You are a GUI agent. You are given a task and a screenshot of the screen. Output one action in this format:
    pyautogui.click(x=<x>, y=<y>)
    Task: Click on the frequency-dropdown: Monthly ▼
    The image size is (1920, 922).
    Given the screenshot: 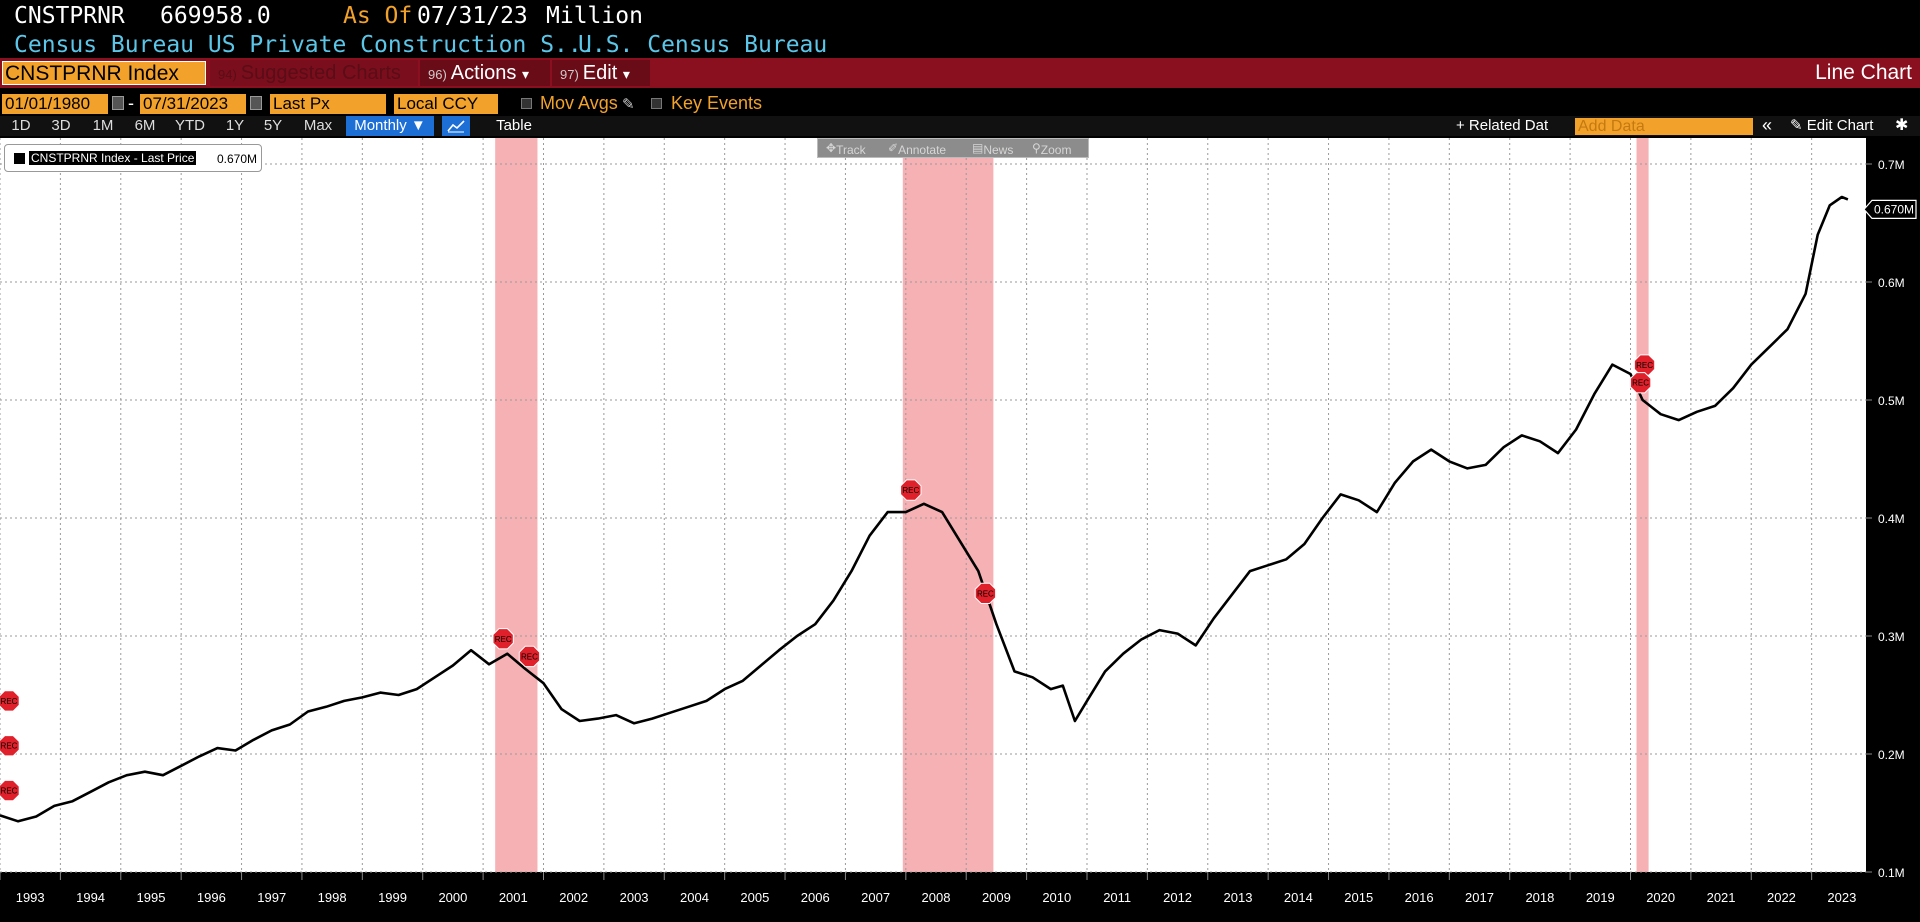 What is the action you would take?
    pyautogui.click(x=390, y=126)
    